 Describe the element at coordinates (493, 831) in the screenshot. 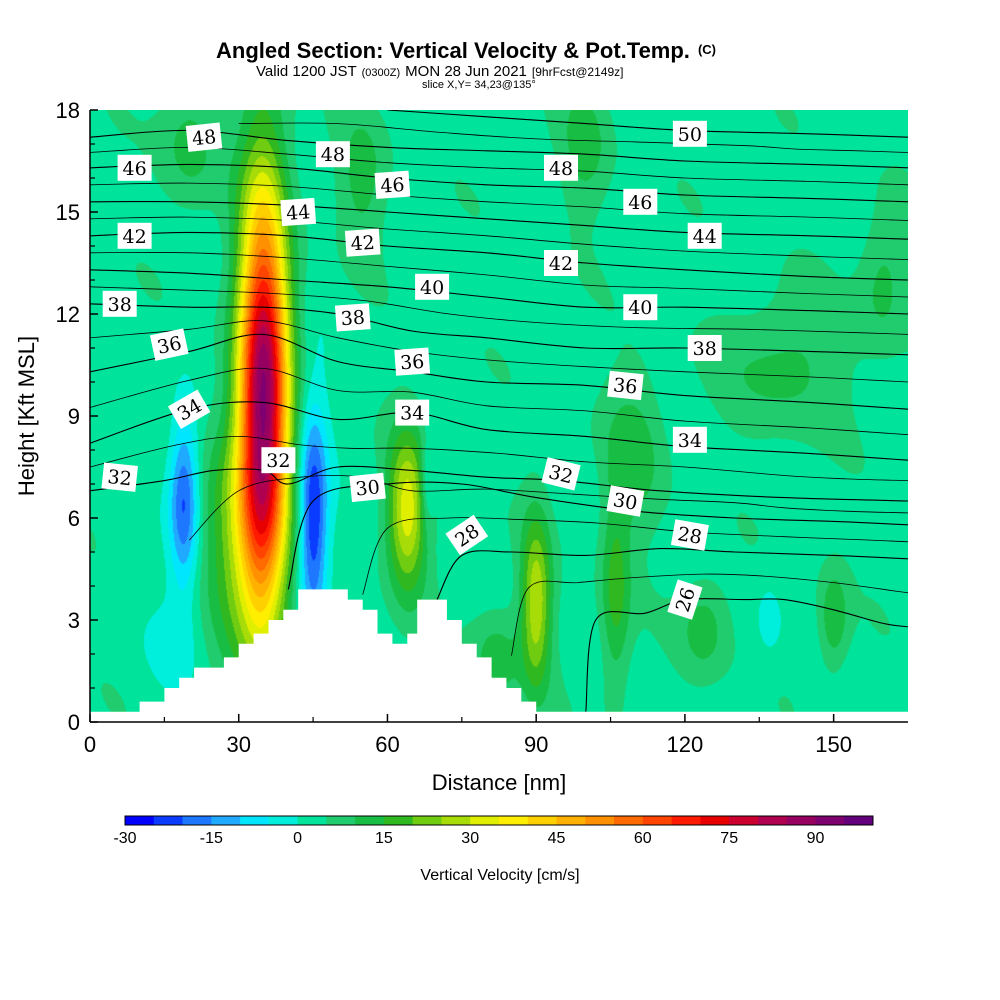

I see `colorbar: -30 -15 0 15 30 45 60 75 90` at that location.